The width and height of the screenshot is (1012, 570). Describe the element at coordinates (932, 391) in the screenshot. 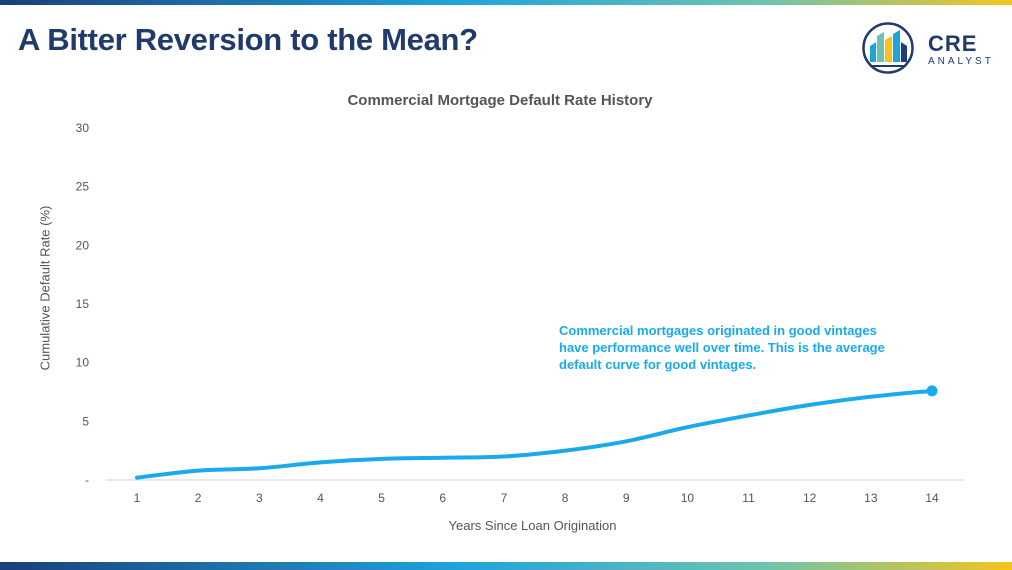

I see `series-end-point` at that location.